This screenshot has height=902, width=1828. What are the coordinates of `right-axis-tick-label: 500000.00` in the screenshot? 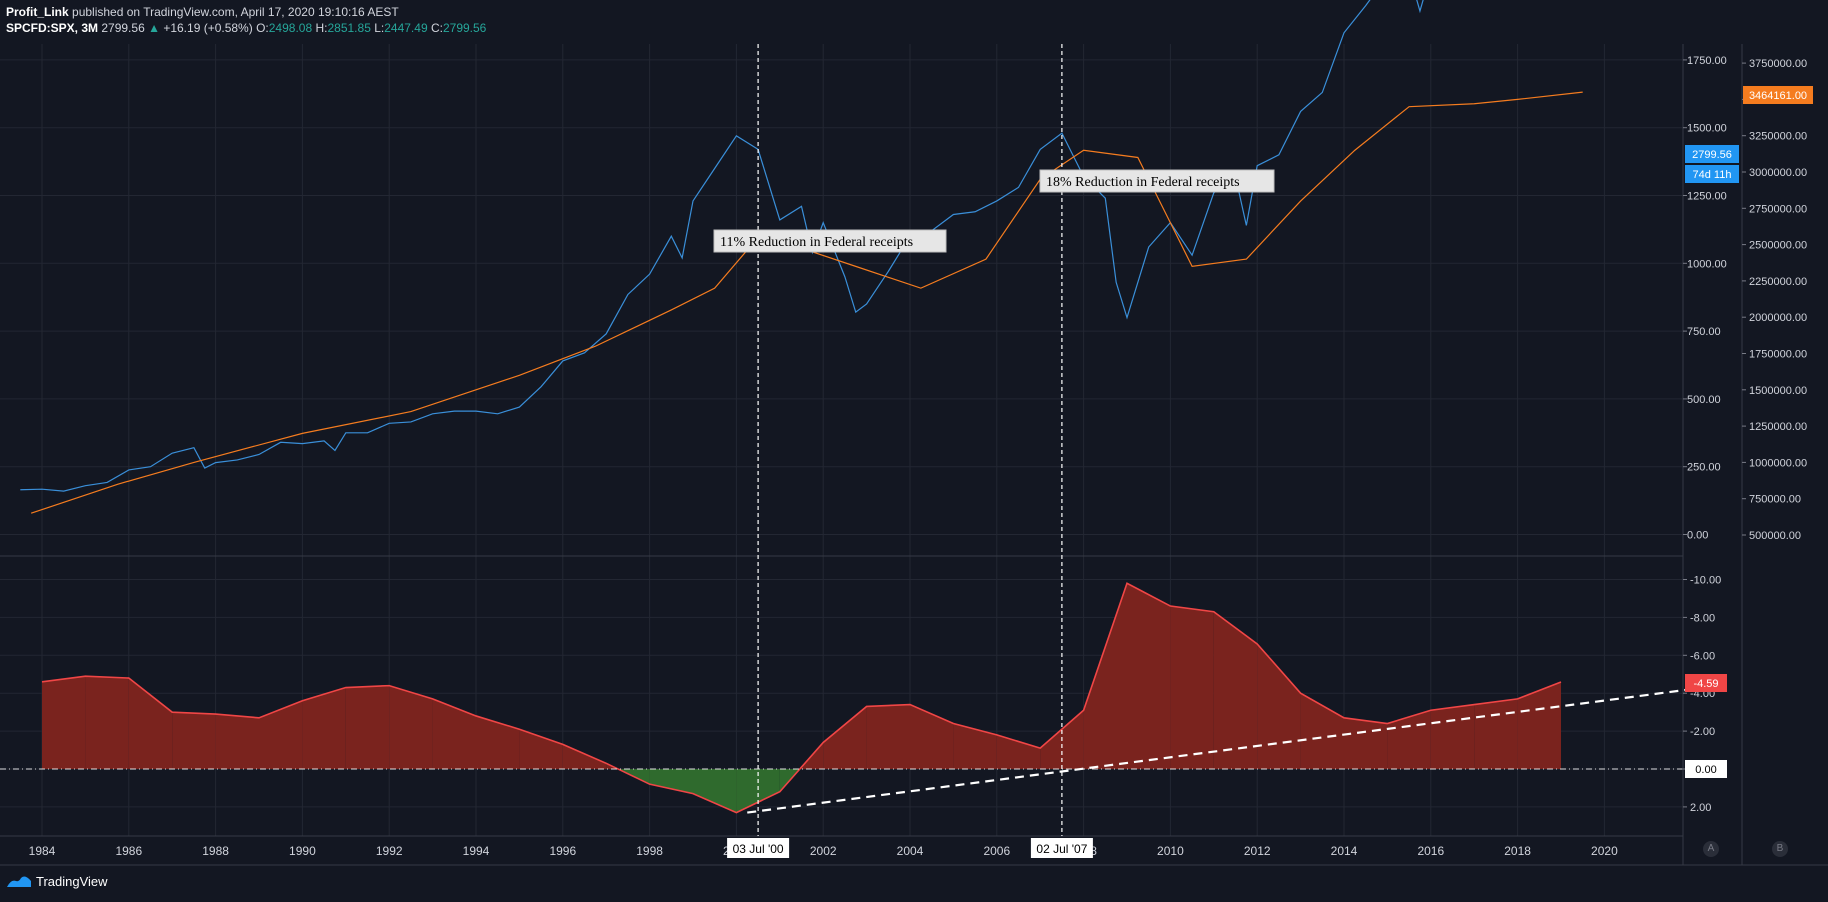 It's located at (1775, 536).